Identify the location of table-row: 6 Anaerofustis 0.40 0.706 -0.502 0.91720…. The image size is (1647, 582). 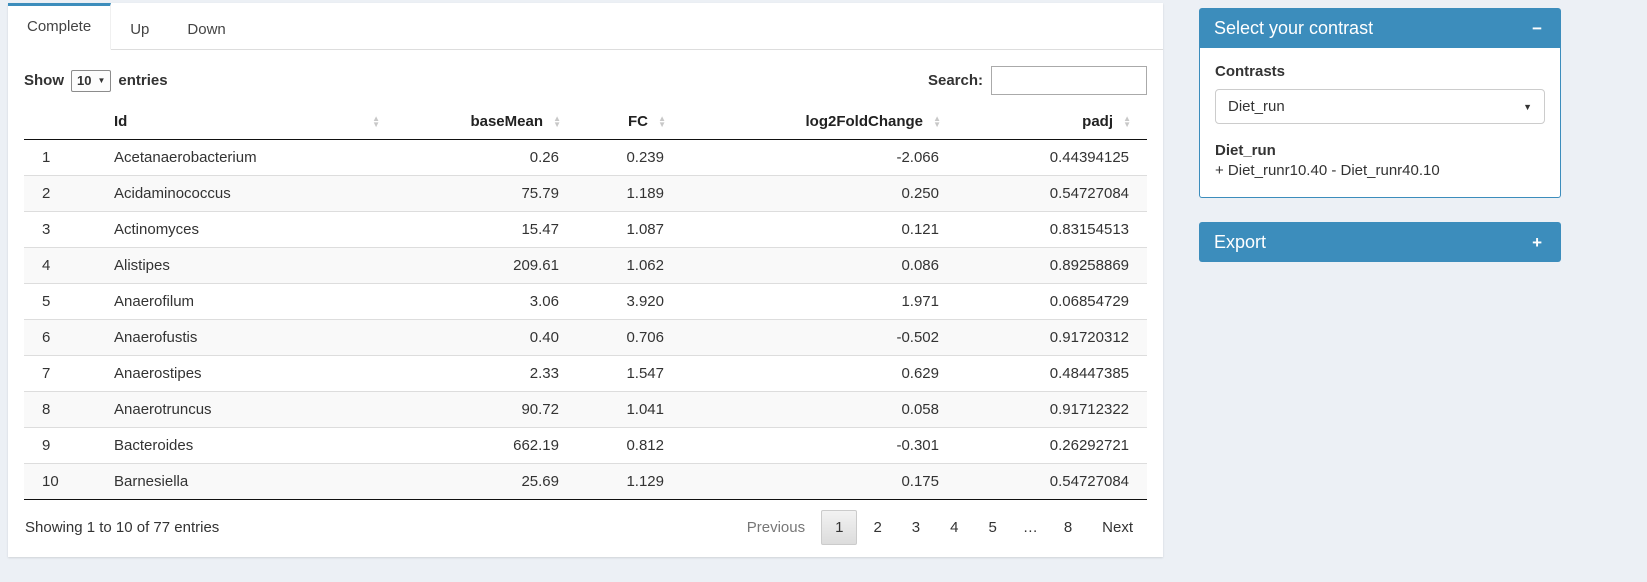
(585, 337).